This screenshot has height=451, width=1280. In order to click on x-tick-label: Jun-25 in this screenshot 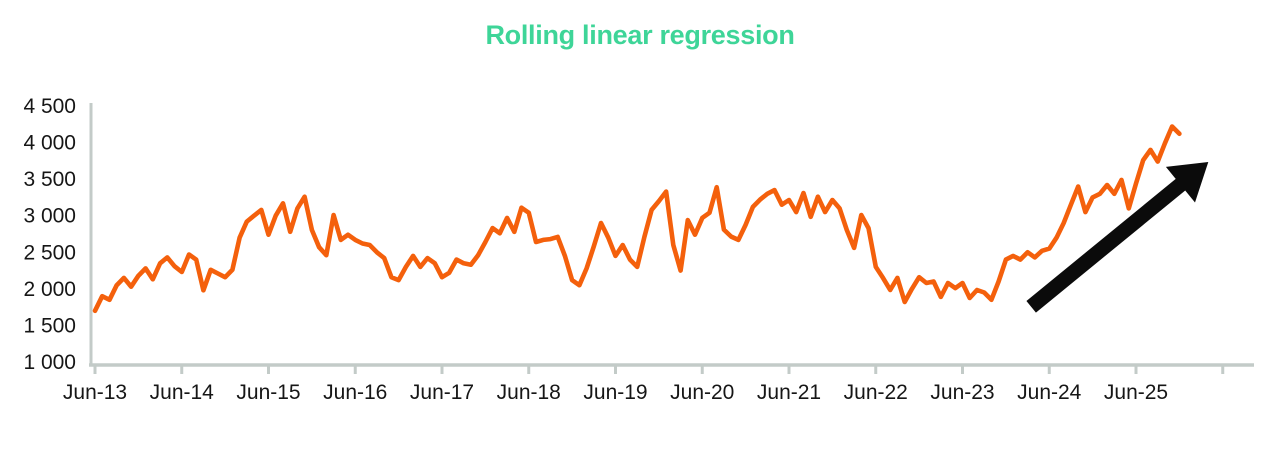, I will do `click(1136, 392)`.